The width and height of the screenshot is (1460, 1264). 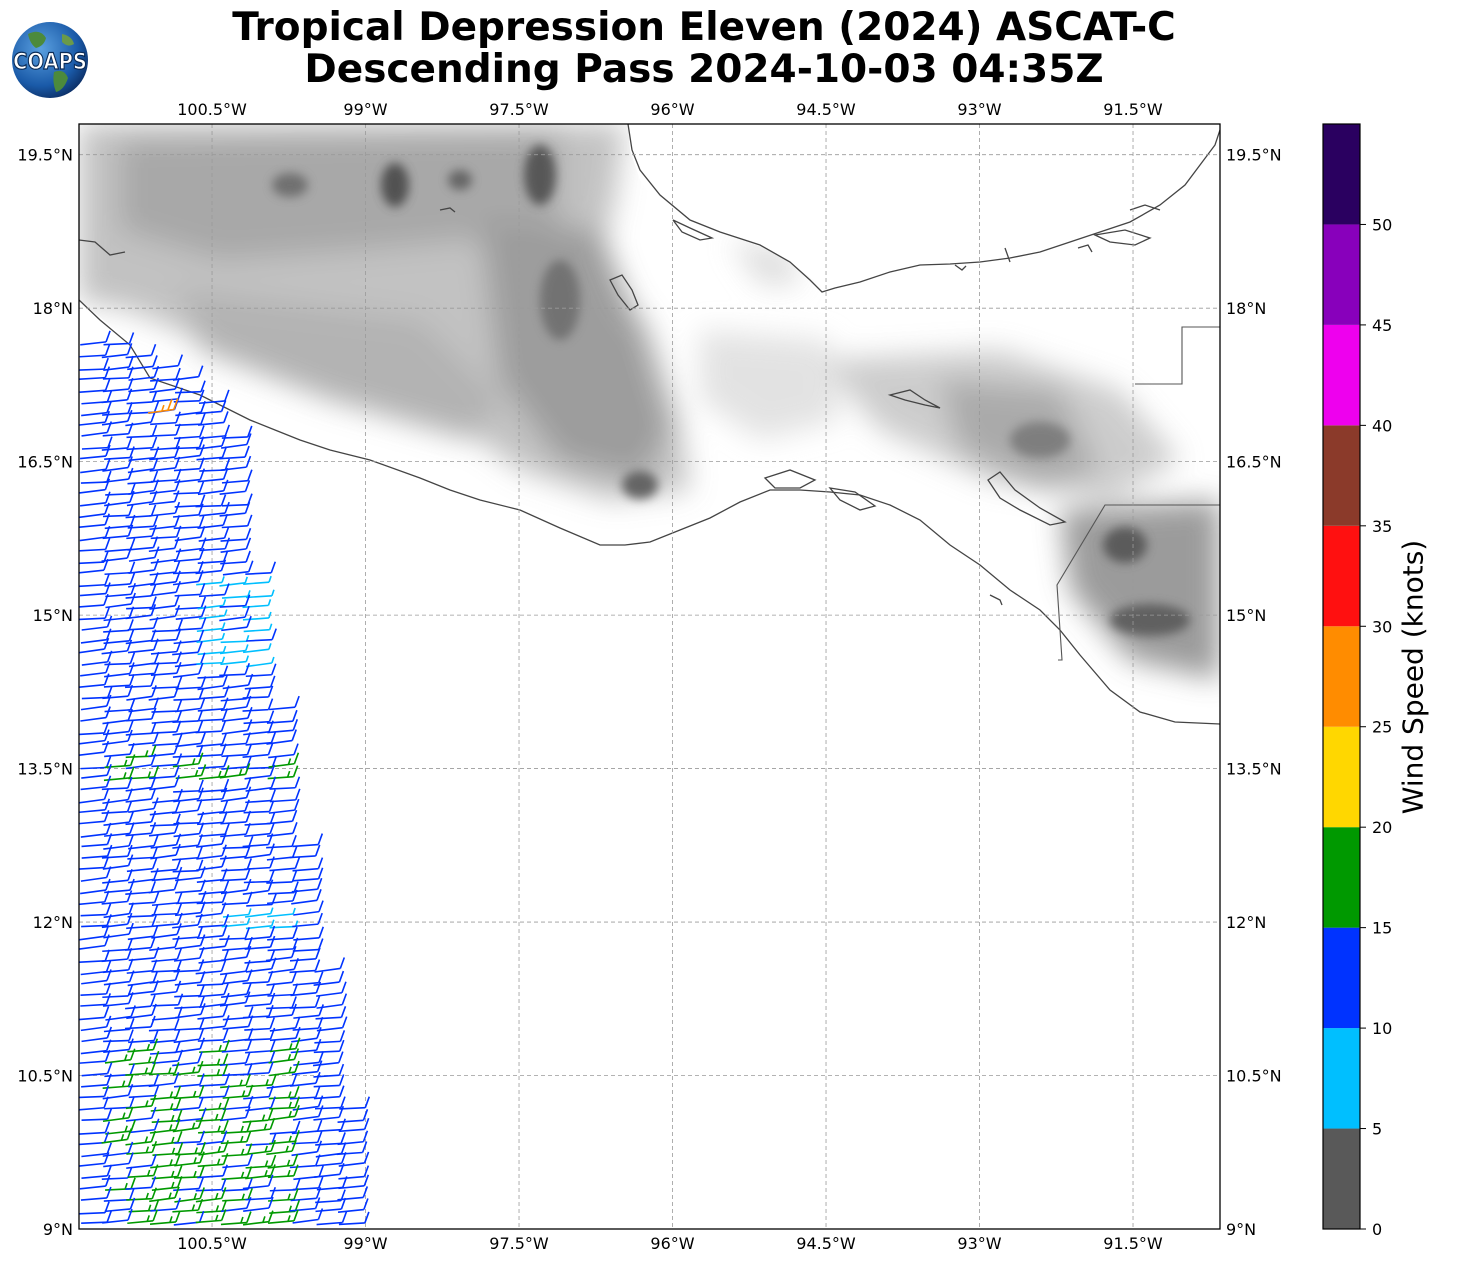 What do you see at coordinates (672, 1243) in the screenshot?
I see `longitude-label: 96°W` at bounding box center [672, 1243].